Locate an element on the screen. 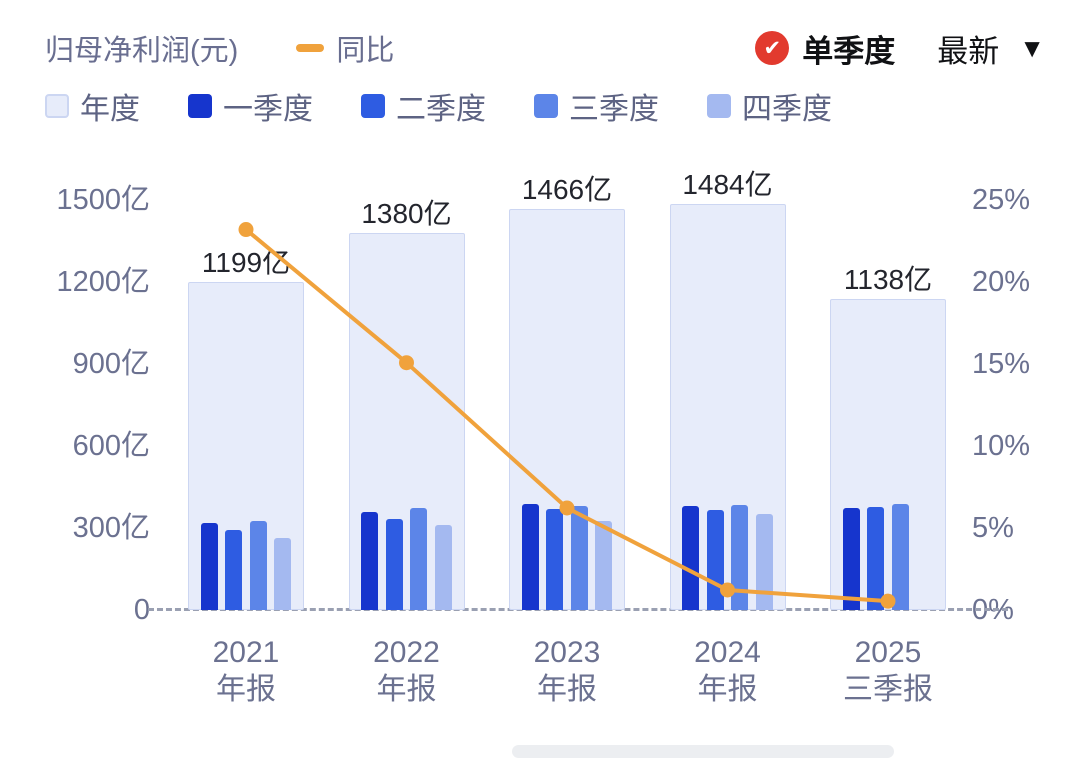 The width and height of the screenshot is (1080, 758). series-legend: 年度 一季度 二季度 三季度 四季度 is located at coordinates (462, 106).